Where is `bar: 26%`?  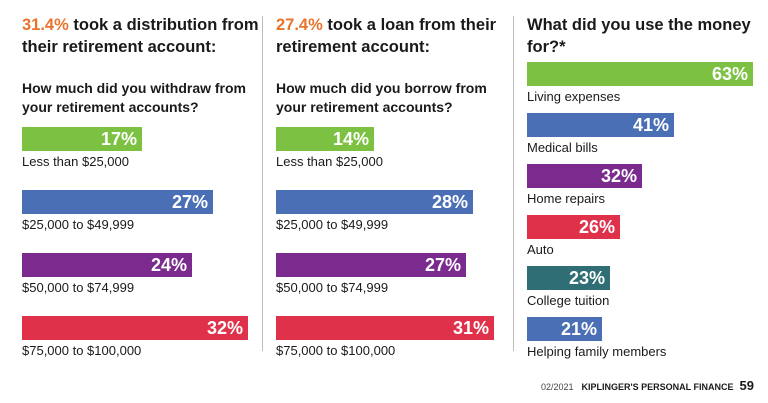 bar: 26% is located at coordinates (573, 227).